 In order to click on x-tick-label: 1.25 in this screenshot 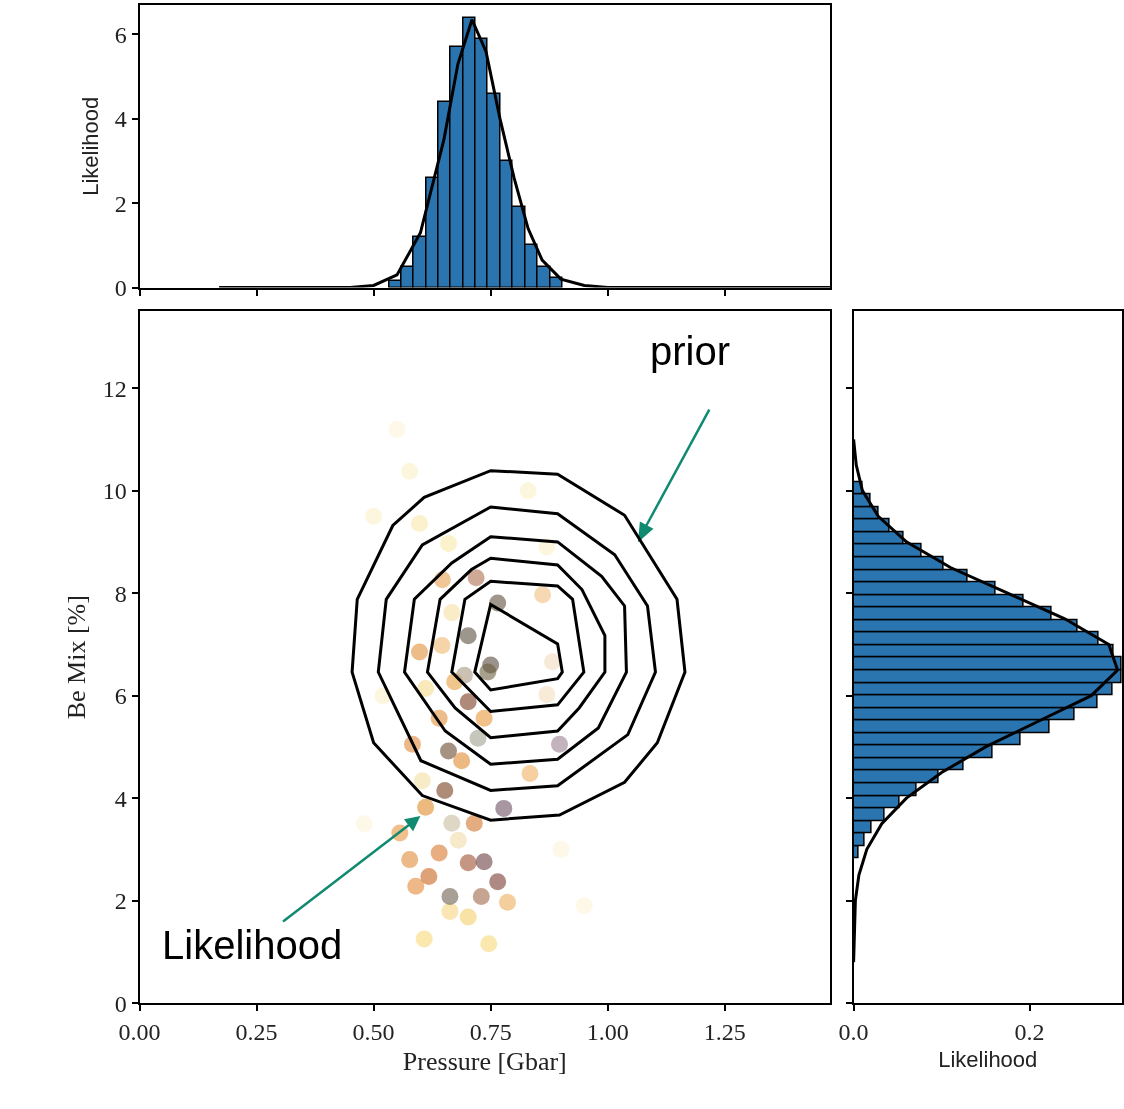, I will do `click(724, 1031)`.